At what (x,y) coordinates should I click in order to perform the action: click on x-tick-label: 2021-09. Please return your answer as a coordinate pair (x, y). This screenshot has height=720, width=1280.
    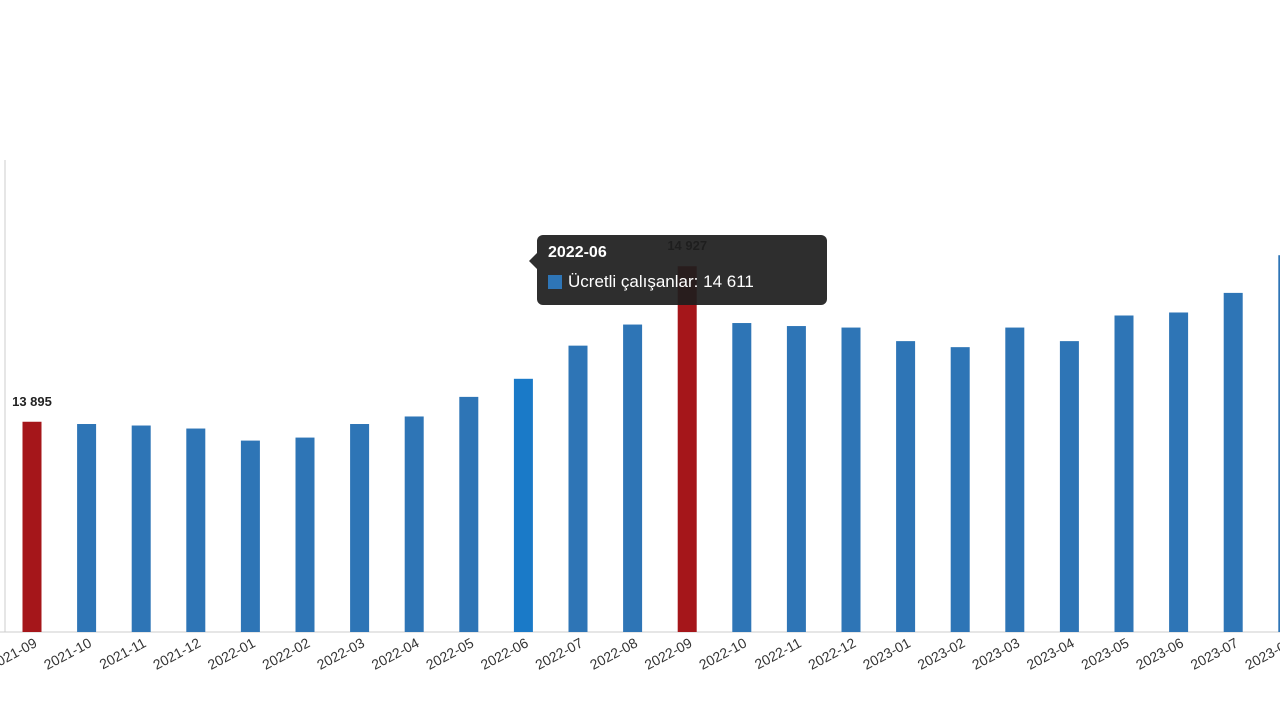
    Looking at the image, I should click on (20, 653).